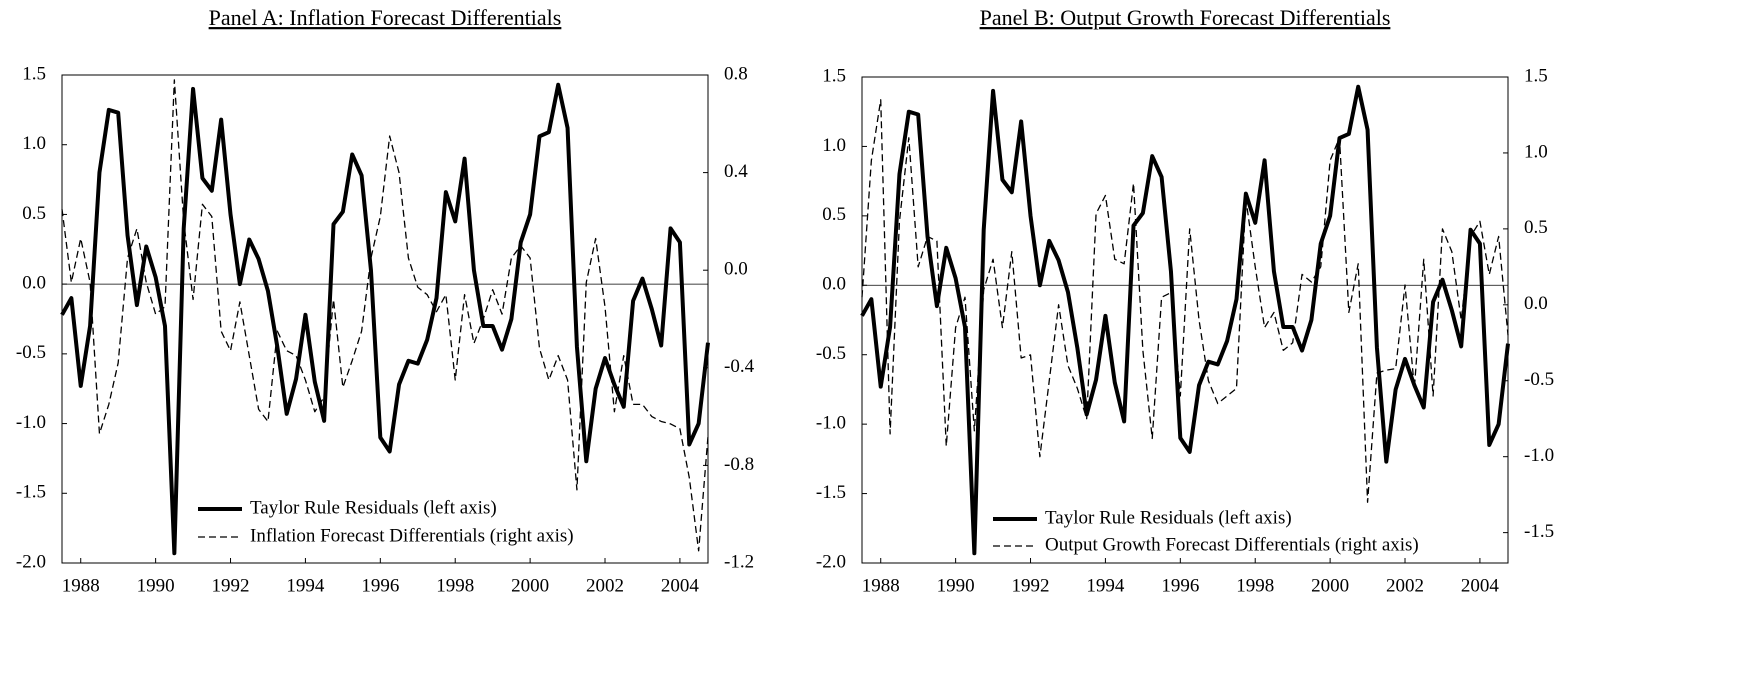 This screenshot has height=673, width=1758. What do you see at coordinates (1539, 455) in the screenshot?
I see `y2-tick-label: -1.0` at bounding box center [1539, 455].